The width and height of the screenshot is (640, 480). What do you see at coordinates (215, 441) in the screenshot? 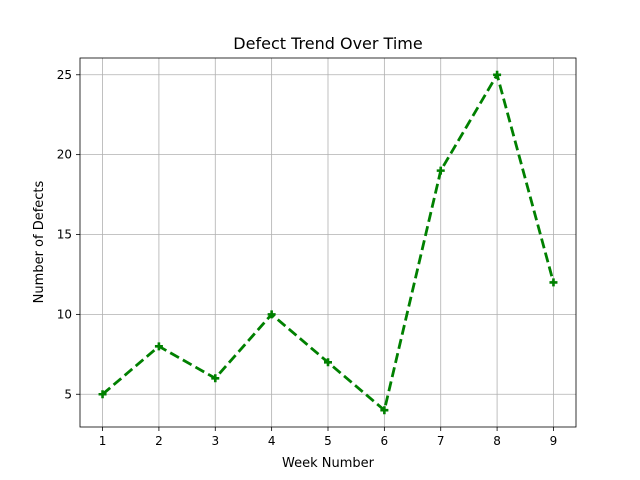
I see `x-tick-label: 3` at bounding box center [215, 441].